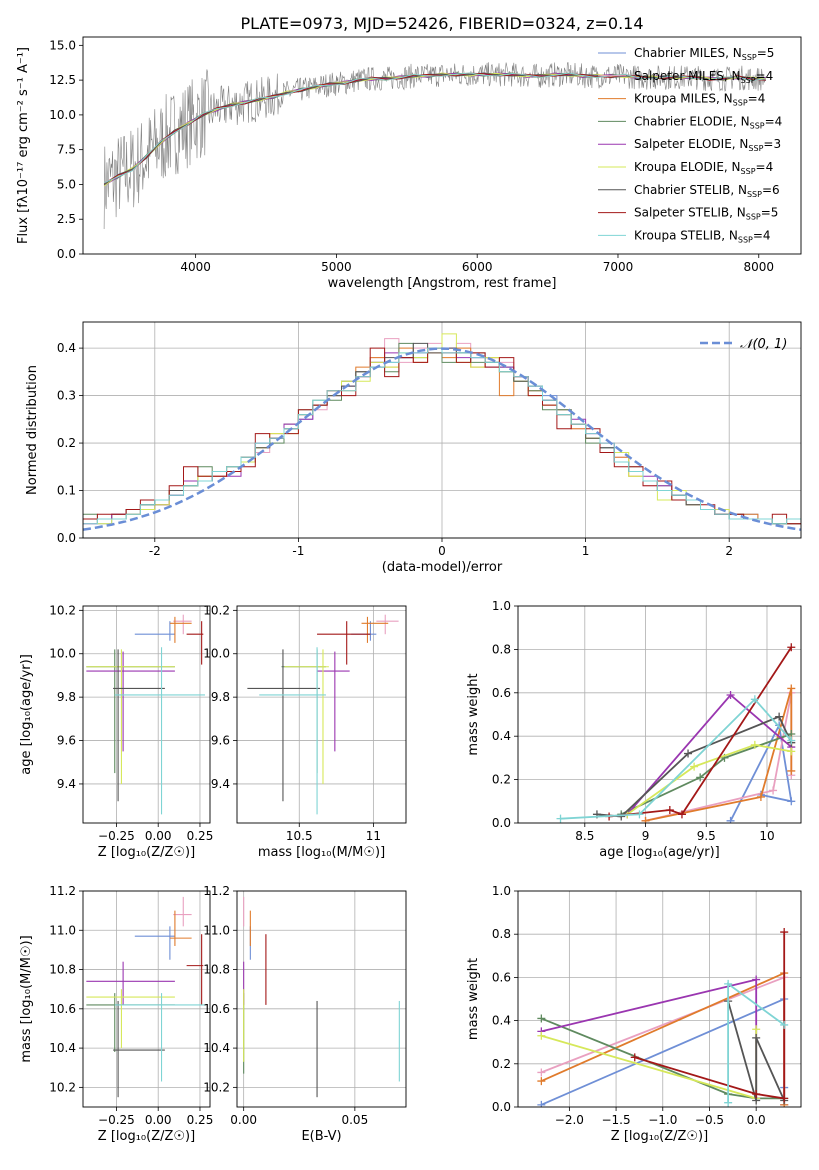  Describe the element at coordinates (690, 213) in the screenshot. I see `legend-text: Salpeter STELIB, N` at that location.